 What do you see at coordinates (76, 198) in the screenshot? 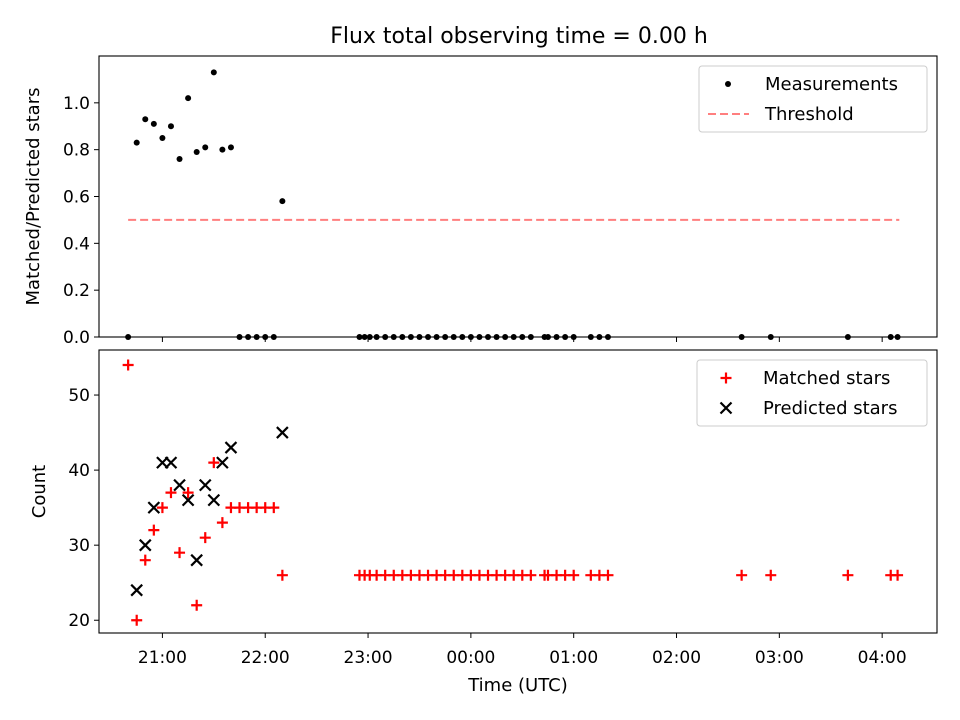
I see `y-tick-label: 0.6` at bounding box center [76, 198].